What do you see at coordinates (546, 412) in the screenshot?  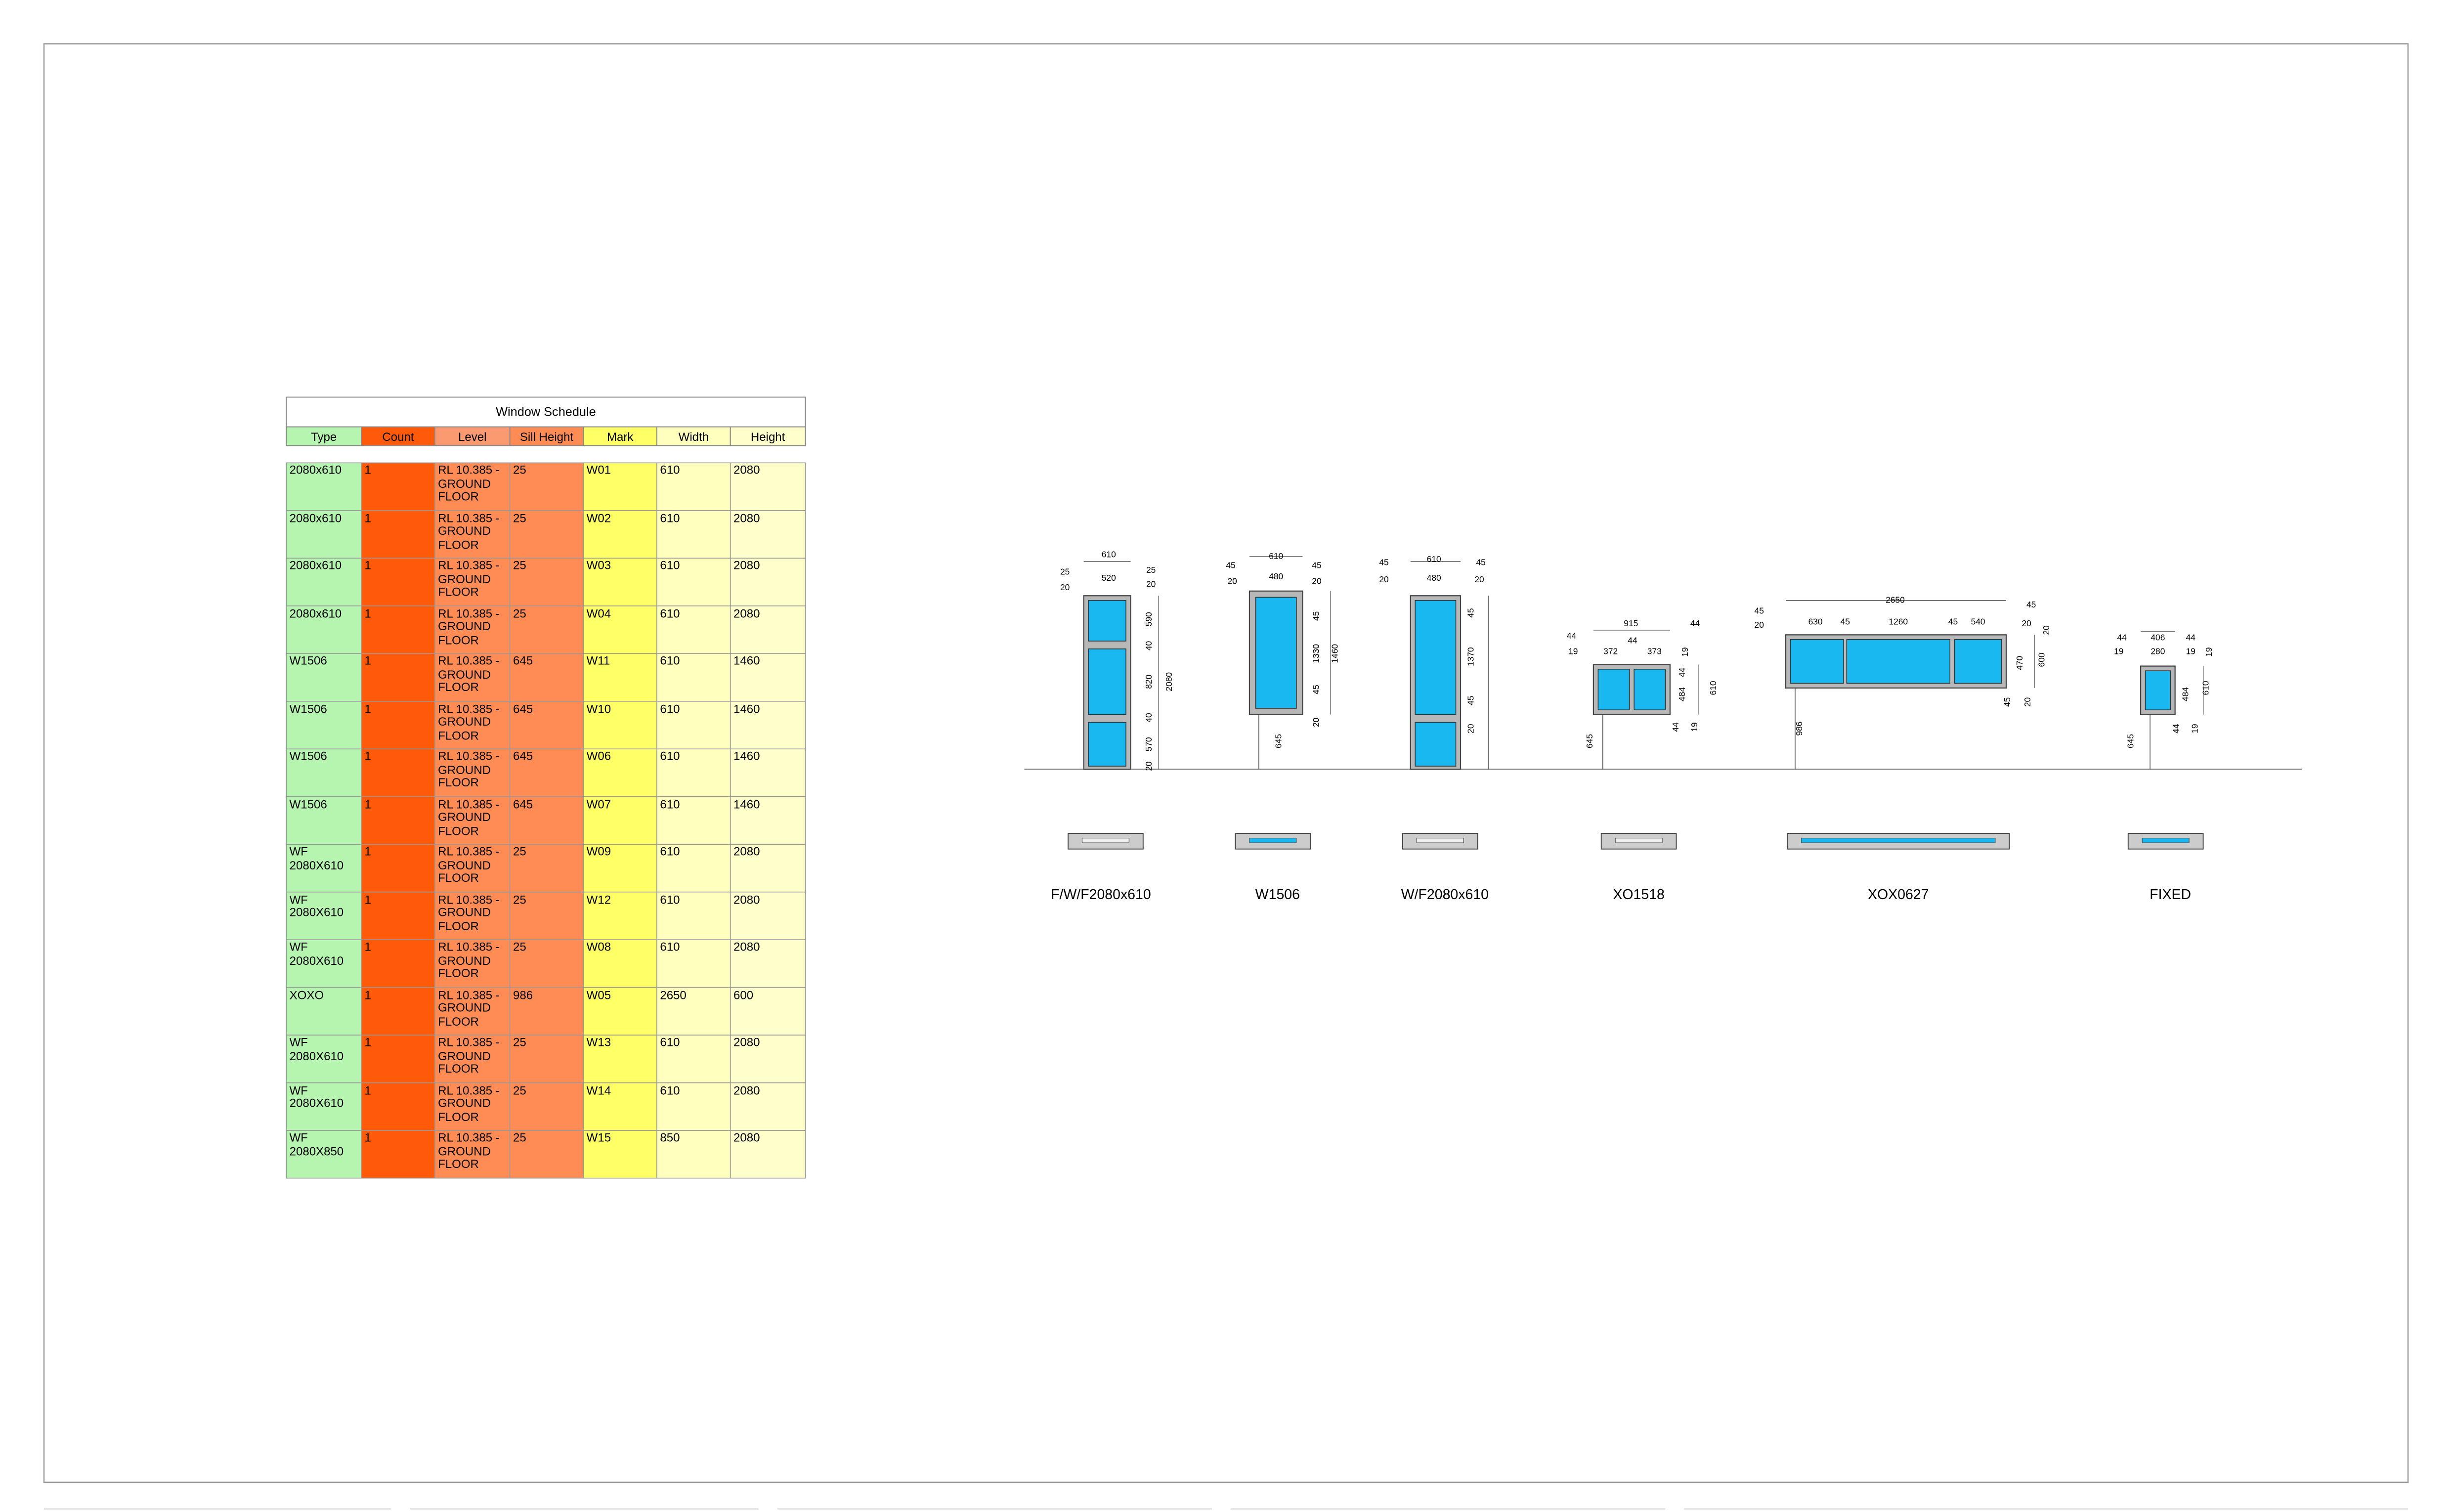 I see `schedule-title-cell` at bounding box center [546, 412].